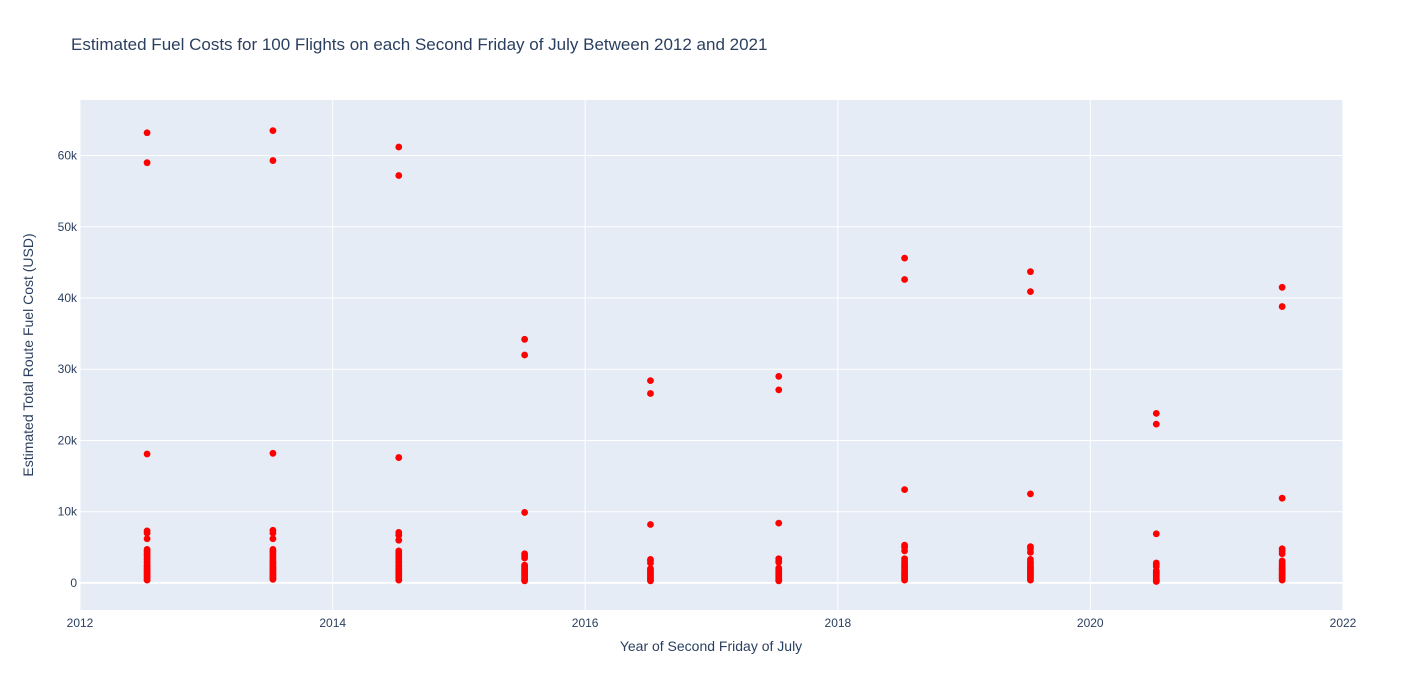 Image resolution: width=1424 pixels, height=691 pixels. I want to click on y-tick-label: 60k, so click(68, 156).